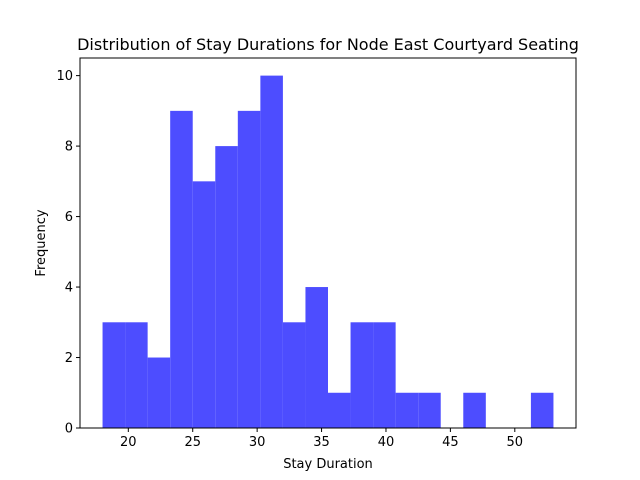 The width and height of the screenshot is (640, 480). Describe the element at coordinates (69, 429) in the screenshot. I see `y-tick-label: 0` at that location.